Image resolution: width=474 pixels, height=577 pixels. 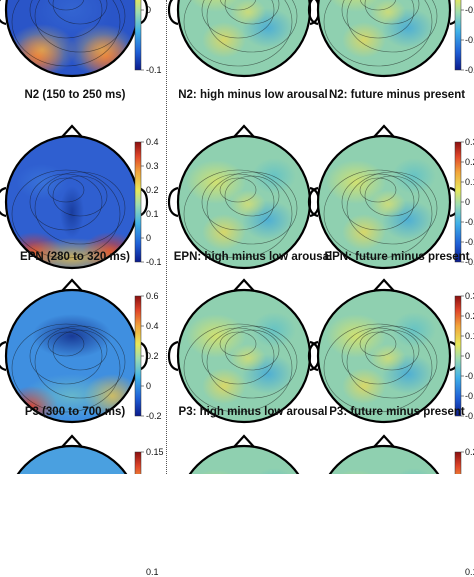 What do you see at coordinates (155, 452) in the screenshot?
I see `colorbar-tick-label: 0.15` at bounding box center [155, 452].